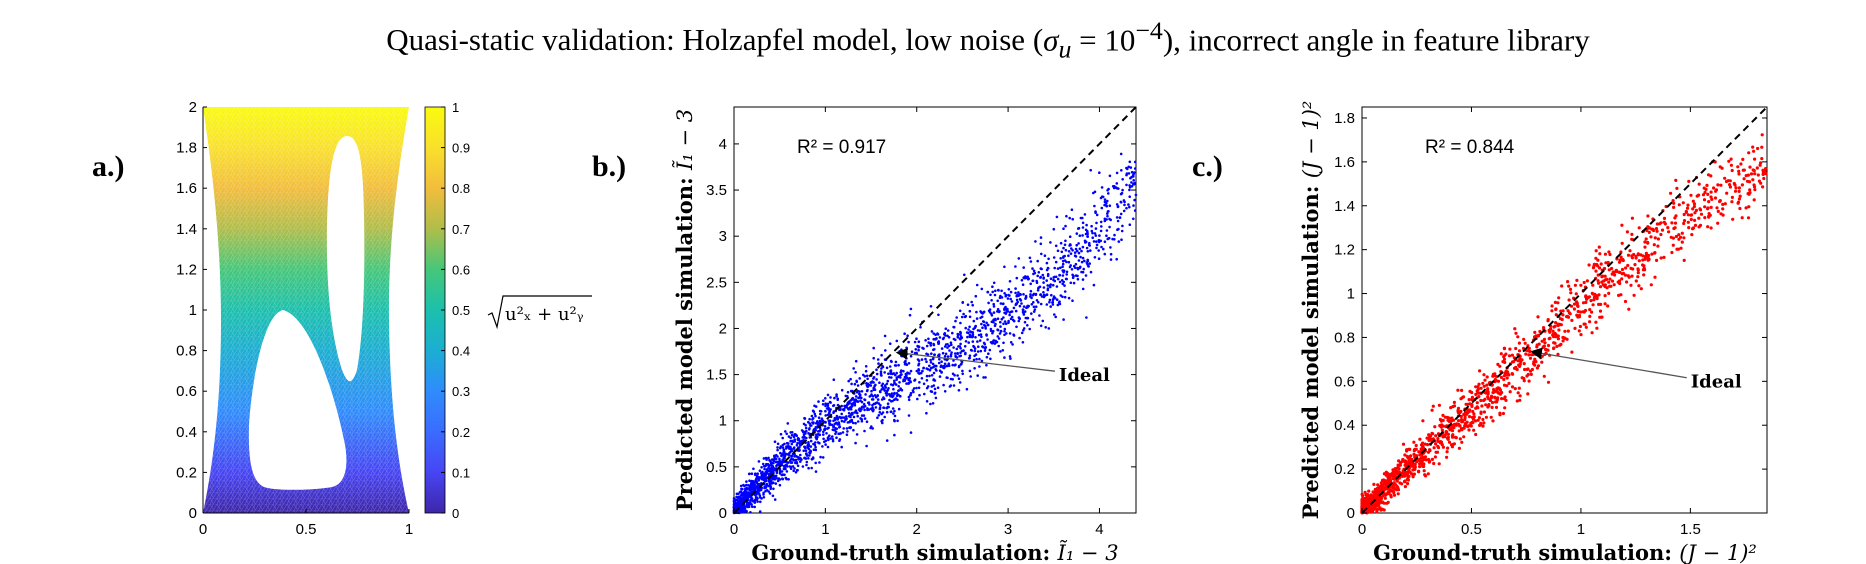 The width and height of the screenshot is (1866, 564). What do you see at coordinates (186, 148) in the screenshot?
I see `panel-a-ytick-label: 1.8` at bounding box center [186, 148].